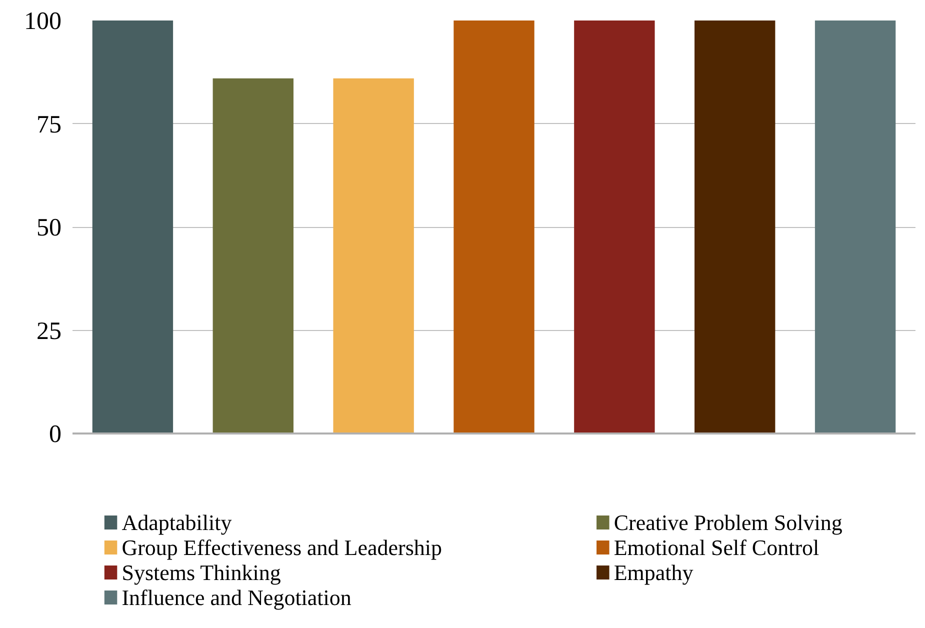  Describe the element at coordinates (654, 572) in the screenshot. I see `legend-label: Empathy` at that location.